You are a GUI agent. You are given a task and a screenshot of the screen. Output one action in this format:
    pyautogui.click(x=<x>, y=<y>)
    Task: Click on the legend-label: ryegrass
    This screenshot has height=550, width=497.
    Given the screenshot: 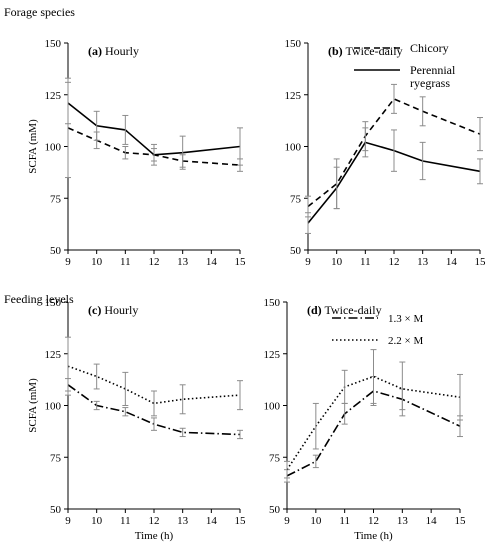 What is the action you would take?
    pyautogui.click(x=430, y=83)
    